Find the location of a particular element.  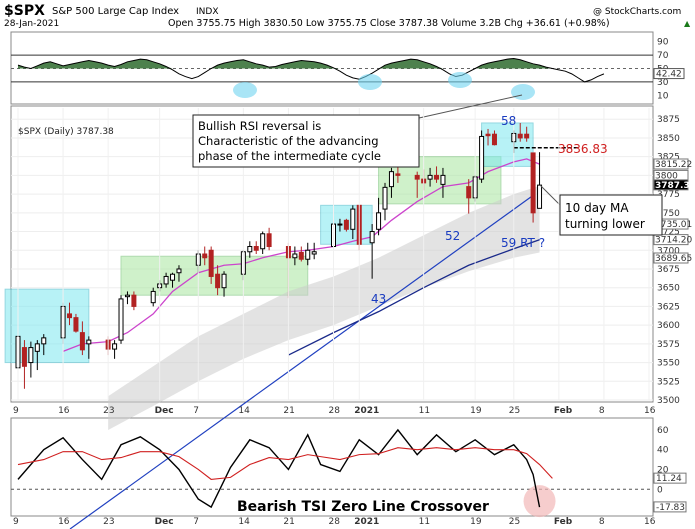

up-arrow-icon: ▲ is located at coordinates (687, 23).